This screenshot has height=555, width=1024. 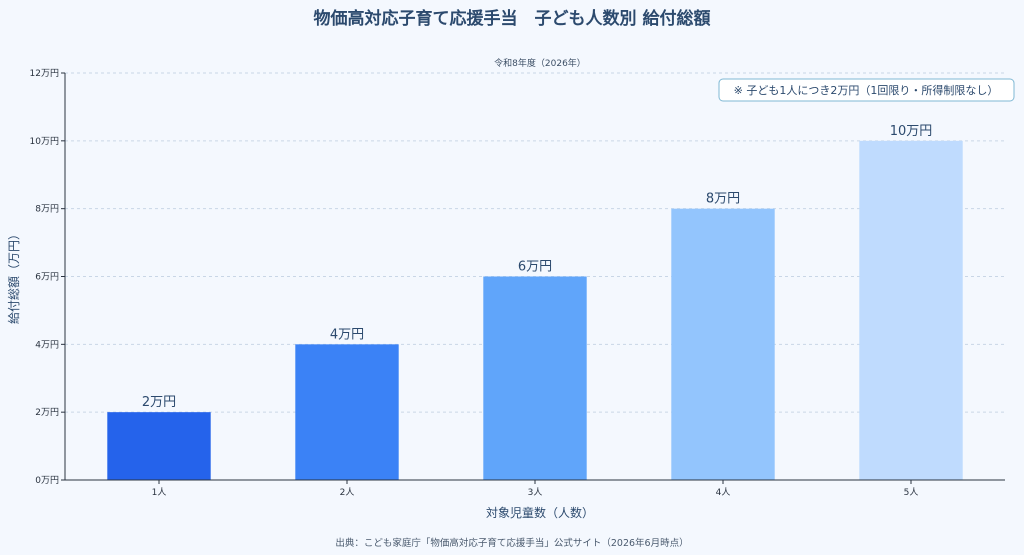 I want to click on bar-value-label: 8万円, so click(x=723, y=199).